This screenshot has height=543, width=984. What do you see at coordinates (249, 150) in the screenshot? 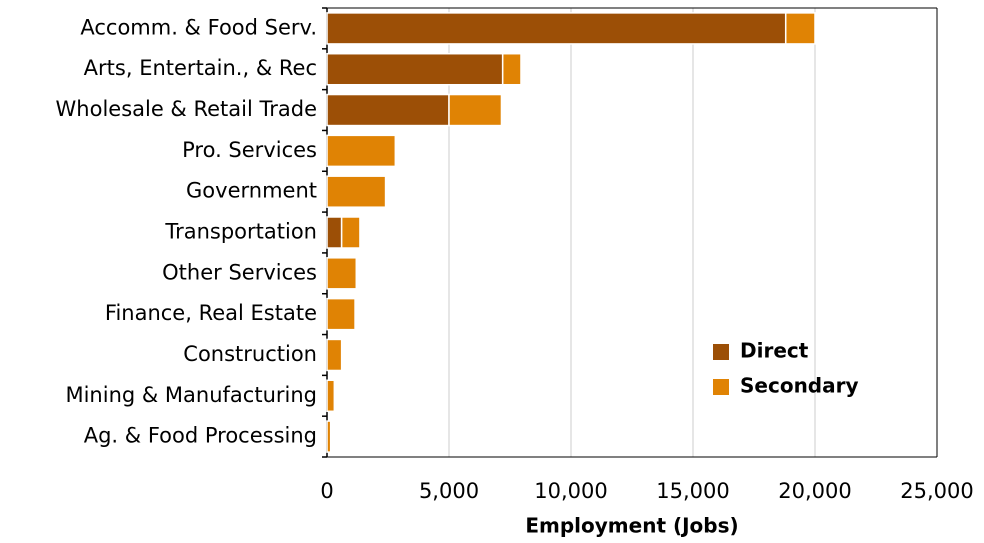
I see `y-tick-label: Pro. Services` at bounding box center [249, 150].